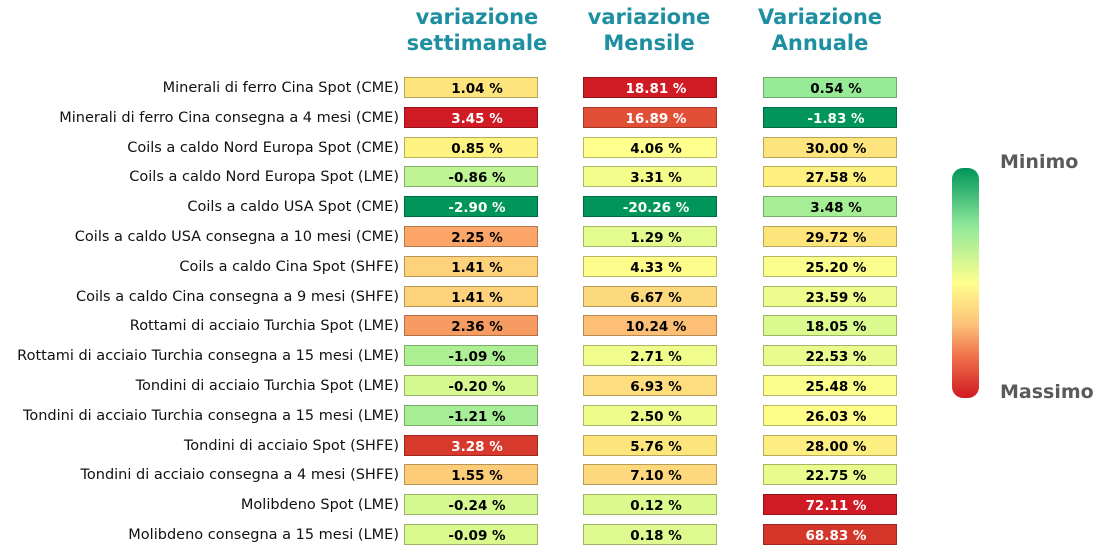 This screenshot has width=1096, height=555. I want to click on heatmap-cell: 25.48 %, so click(830, 385).